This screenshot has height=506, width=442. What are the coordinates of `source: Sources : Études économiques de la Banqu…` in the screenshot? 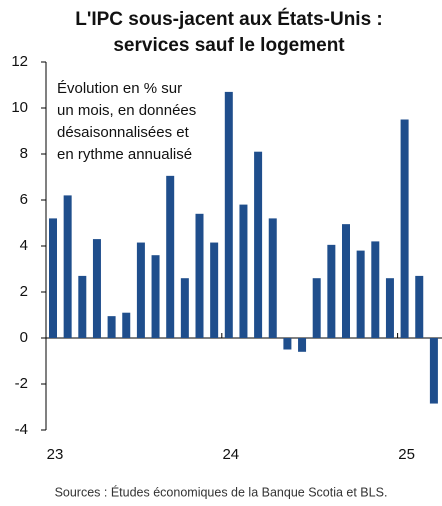 It's located at (221, 491).